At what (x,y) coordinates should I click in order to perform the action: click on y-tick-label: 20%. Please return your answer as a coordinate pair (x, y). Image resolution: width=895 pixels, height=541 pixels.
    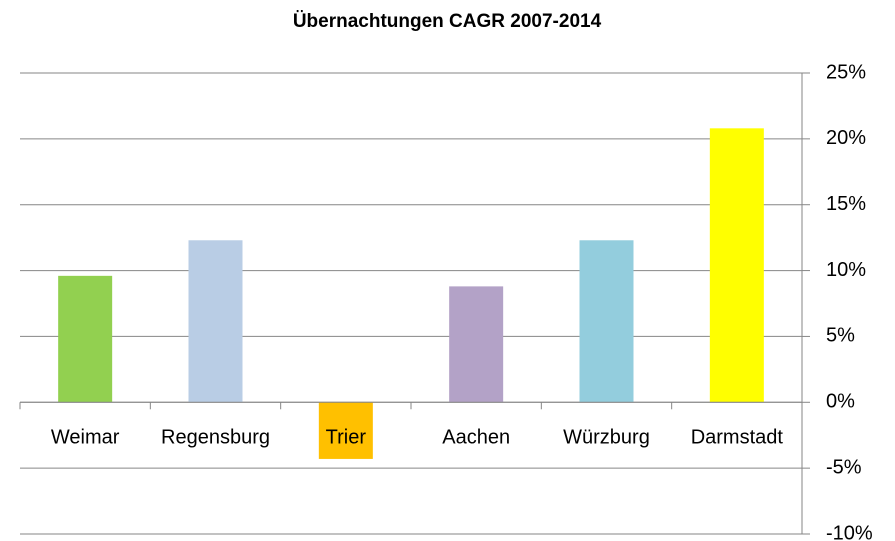
    Looking at the image, I should click on (846, 138).